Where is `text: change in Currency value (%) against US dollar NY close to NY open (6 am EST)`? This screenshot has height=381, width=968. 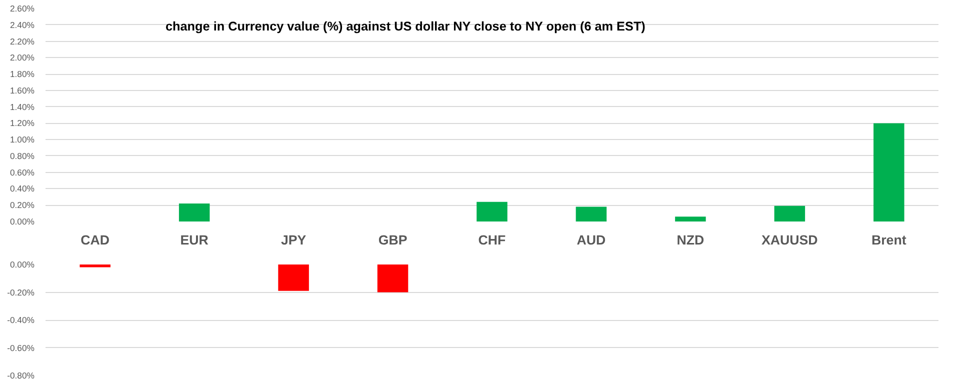
text: change in Currency value (%) against US dollar NY close to NY open (6 am EST) is located at coordinates (406, 27).